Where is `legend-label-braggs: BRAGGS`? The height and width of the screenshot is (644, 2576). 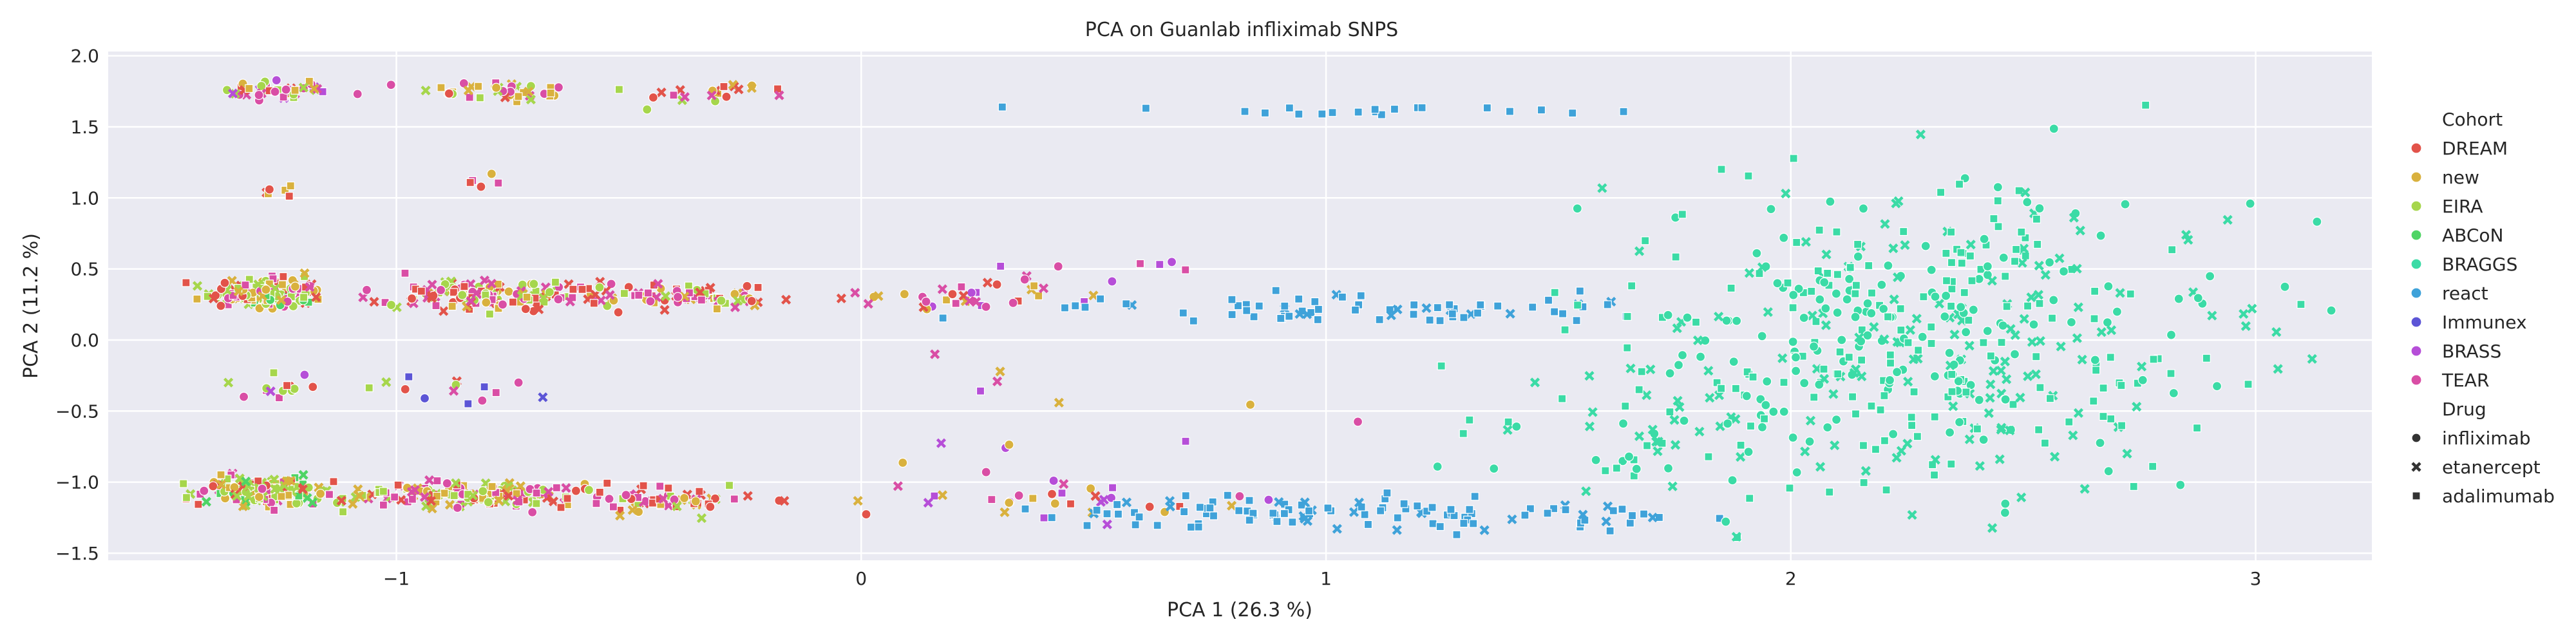
legend-label-braggs: BRAGGS is located at coordinates (2479, 264).